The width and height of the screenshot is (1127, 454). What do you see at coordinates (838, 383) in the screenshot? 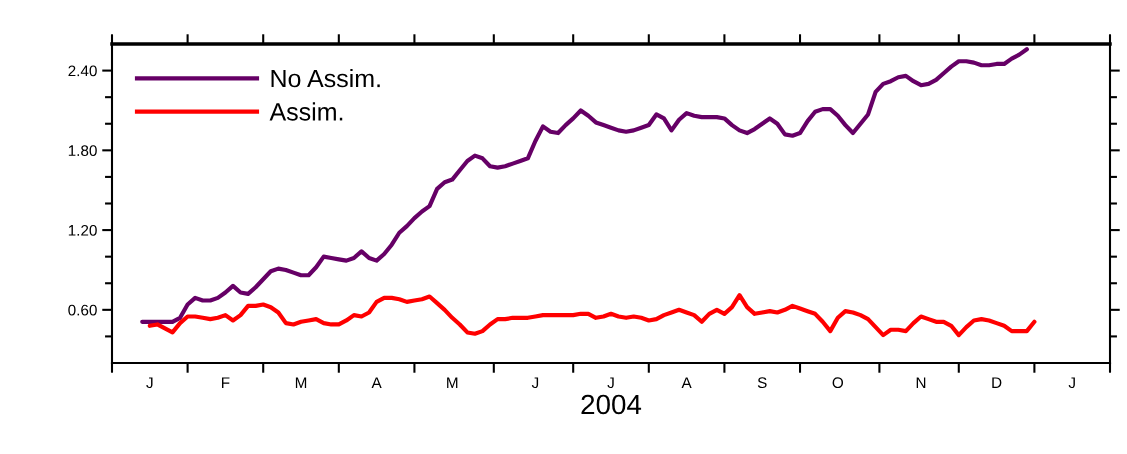
I see `x-tick-label: O` at bounding box center [838, 383].